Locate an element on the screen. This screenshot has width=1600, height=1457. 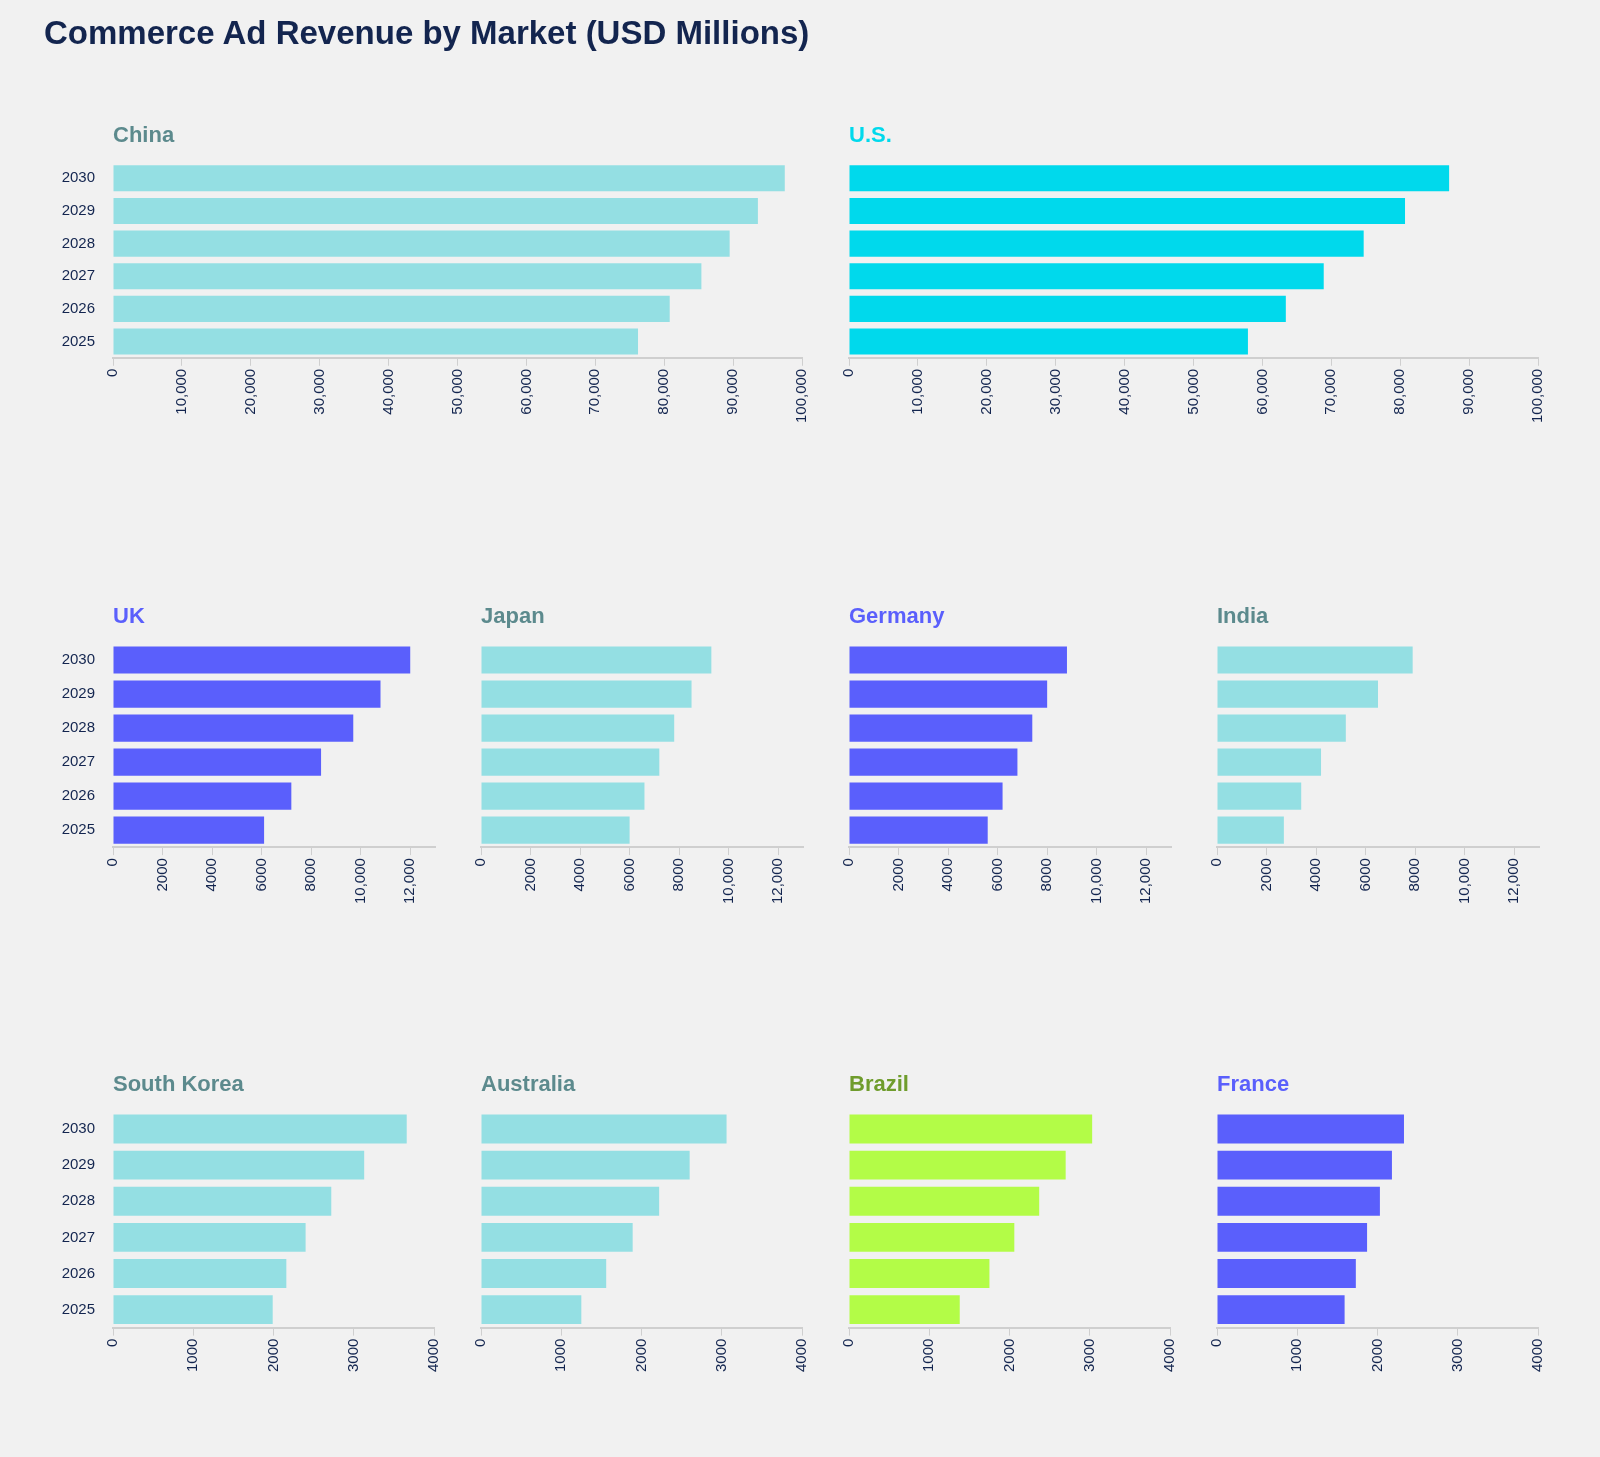
x-tick-label: 12,000 is located at coordinates (1513, 881).